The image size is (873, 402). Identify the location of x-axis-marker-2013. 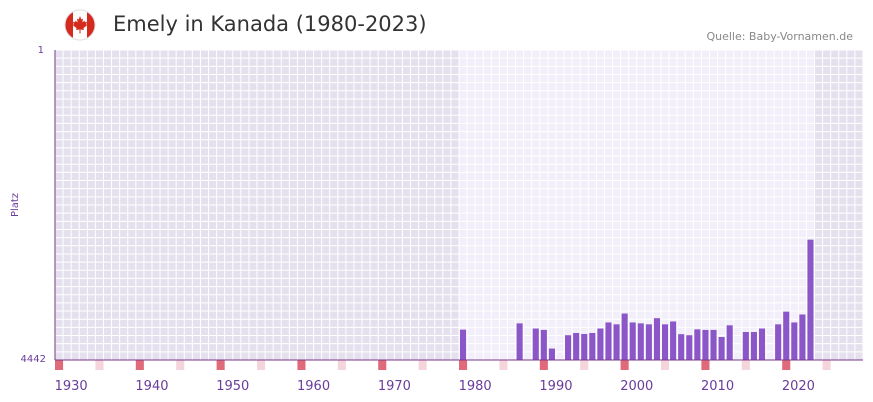
(745, 365).